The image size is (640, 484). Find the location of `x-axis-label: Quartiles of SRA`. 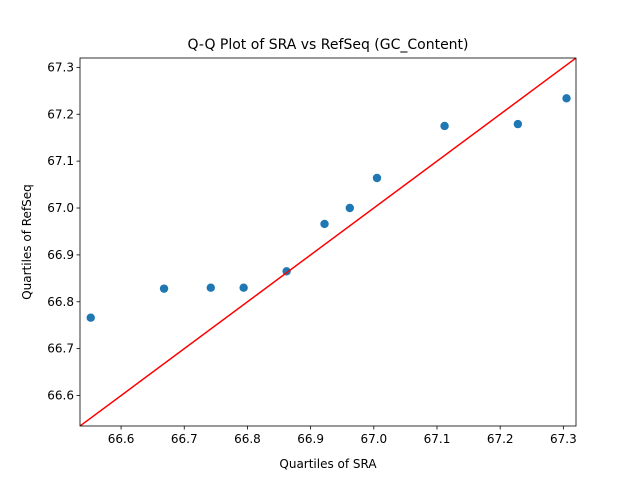

x-axis-label: Quartiles of SRA is located at coordinates (328, 464).